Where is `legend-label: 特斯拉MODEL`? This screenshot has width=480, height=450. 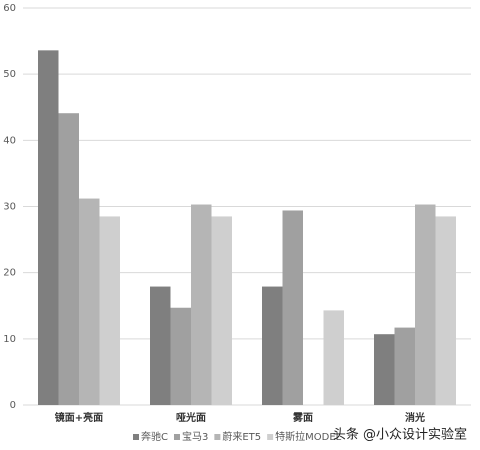
legend-label: 特斯拉MODEL is located at coordinates (308, 436).